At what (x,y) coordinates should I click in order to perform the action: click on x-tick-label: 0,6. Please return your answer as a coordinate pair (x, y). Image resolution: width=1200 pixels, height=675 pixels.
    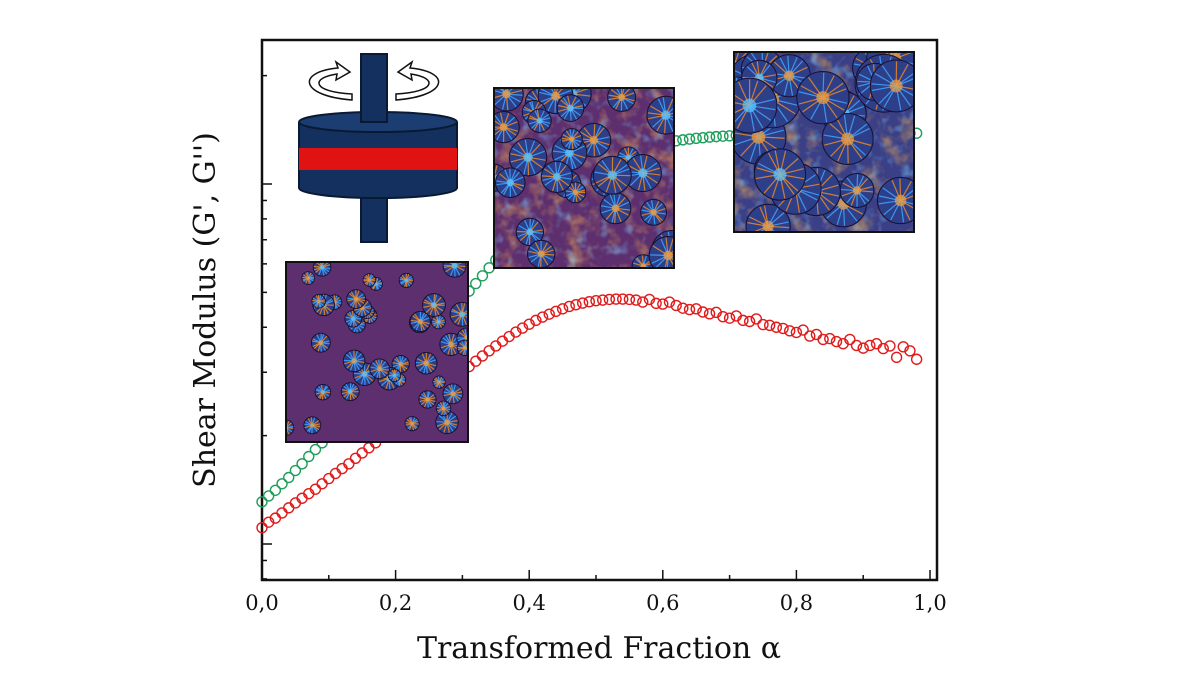
    Looking at the image, I should click on (662, 603).